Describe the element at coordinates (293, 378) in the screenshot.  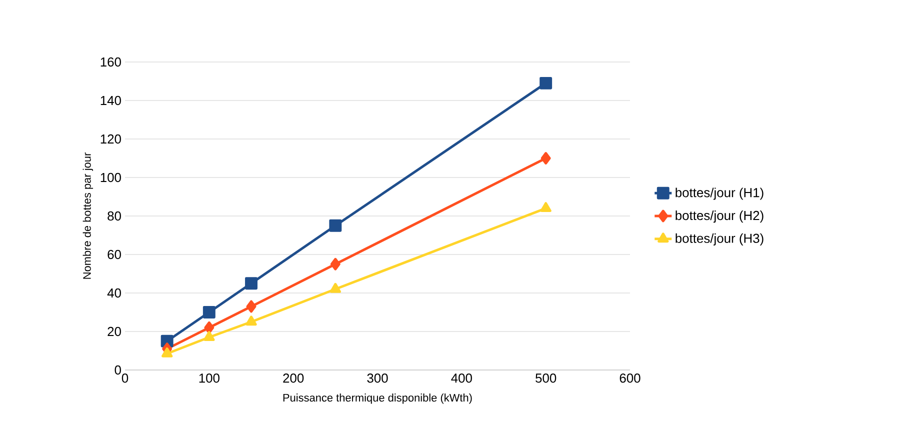
I see `x-tick-label: 200` at that location.